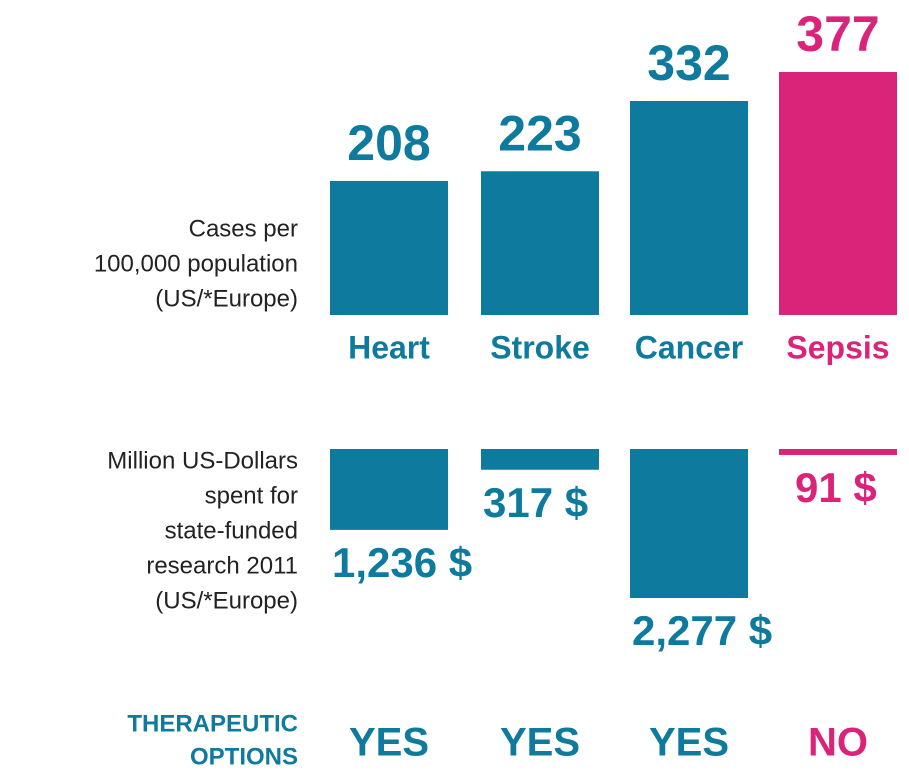 The height and width of the screenshot is (775, 909). What do you see at coordinates (231, 530) in the screenshot?
I see `axis-label: state-funded` at bounding box center [231, 530].